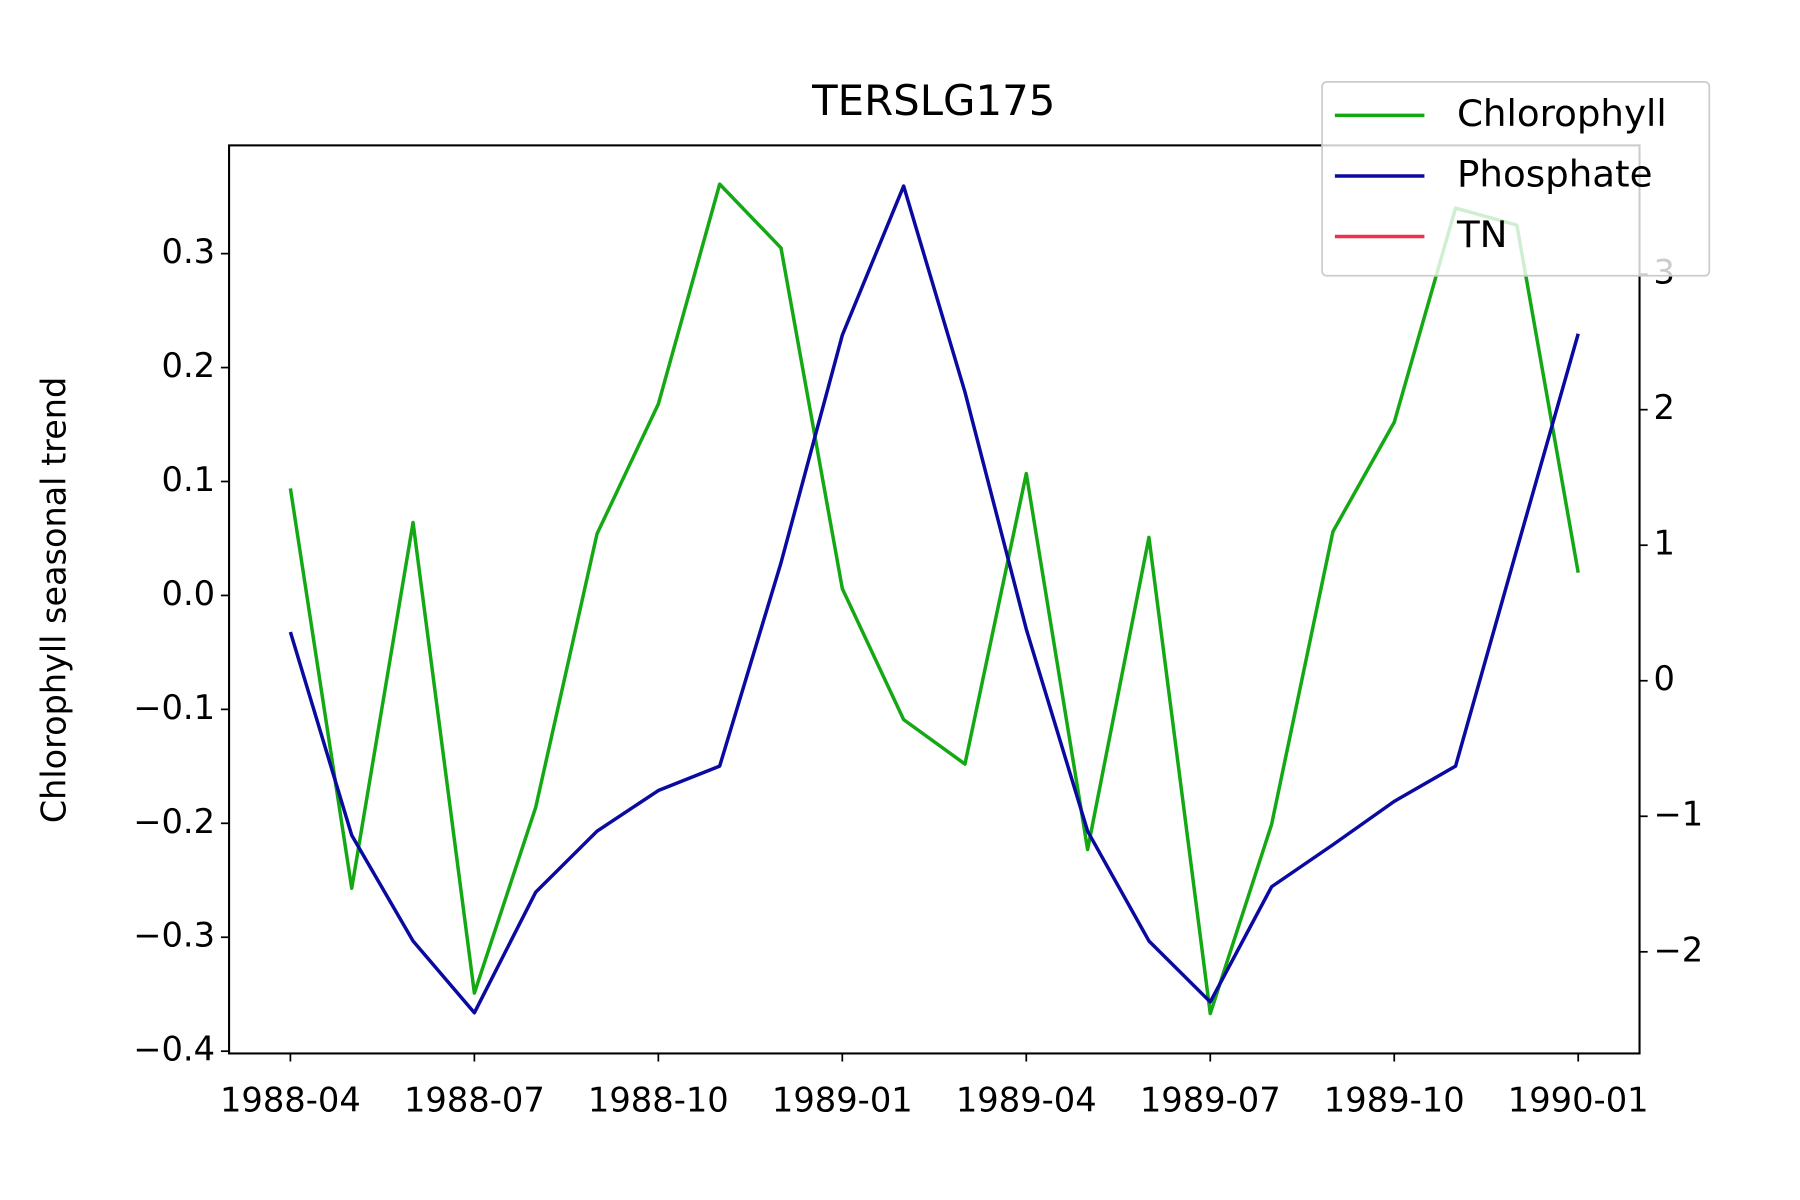 This screenshot has width=1800, height=1200. What do you see at coordinates (1562, 113) in the screenshot?
I see `legend-label: Chlorophyll` at bounding box center [1562, 113].